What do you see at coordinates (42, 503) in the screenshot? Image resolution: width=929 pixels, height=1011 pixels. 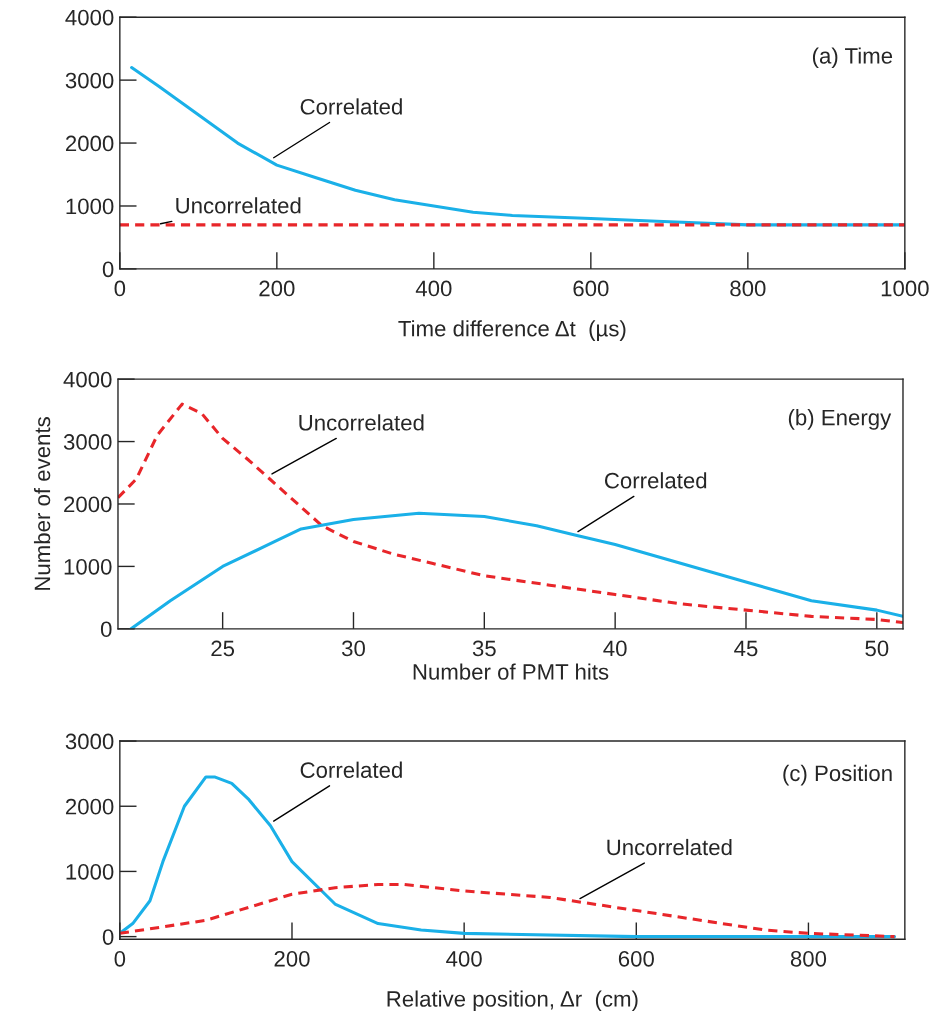 I see `y-axis-title: Number of events` at bounding box center [42, 503].